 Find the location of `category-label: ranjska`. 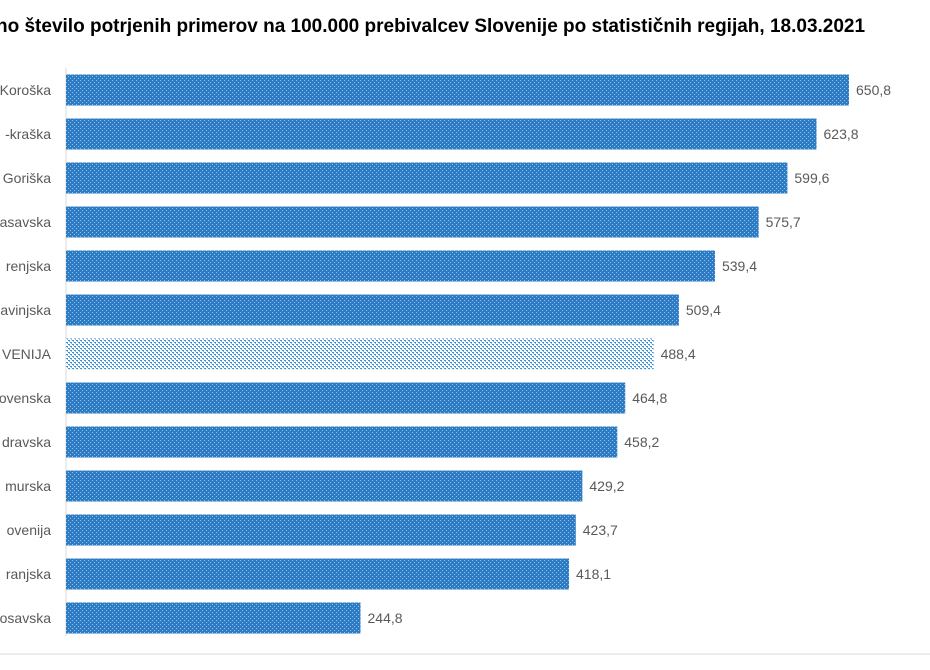

category-label: ranjska is located at coordinates (28, 574).